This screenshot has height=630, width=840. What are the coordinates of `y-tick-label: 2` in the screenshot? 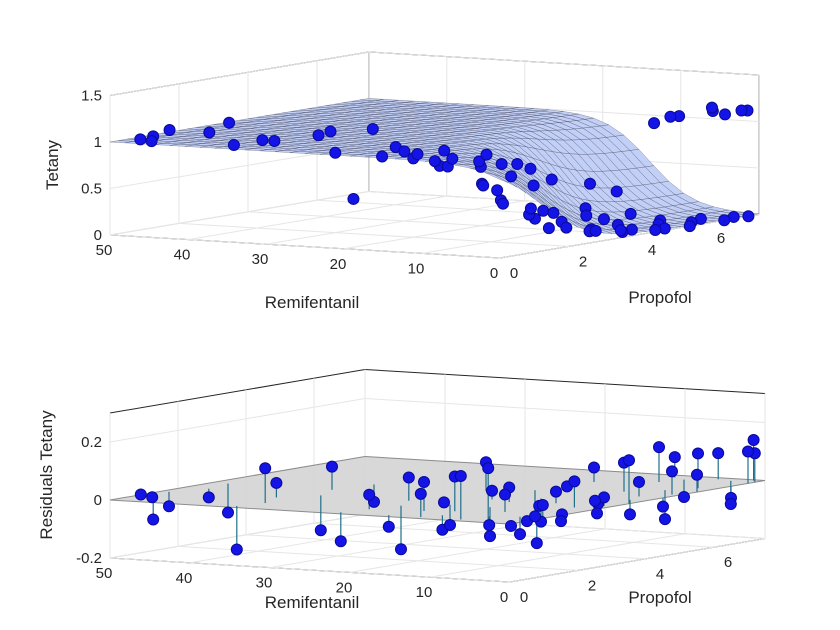 It's located at (592, 585).